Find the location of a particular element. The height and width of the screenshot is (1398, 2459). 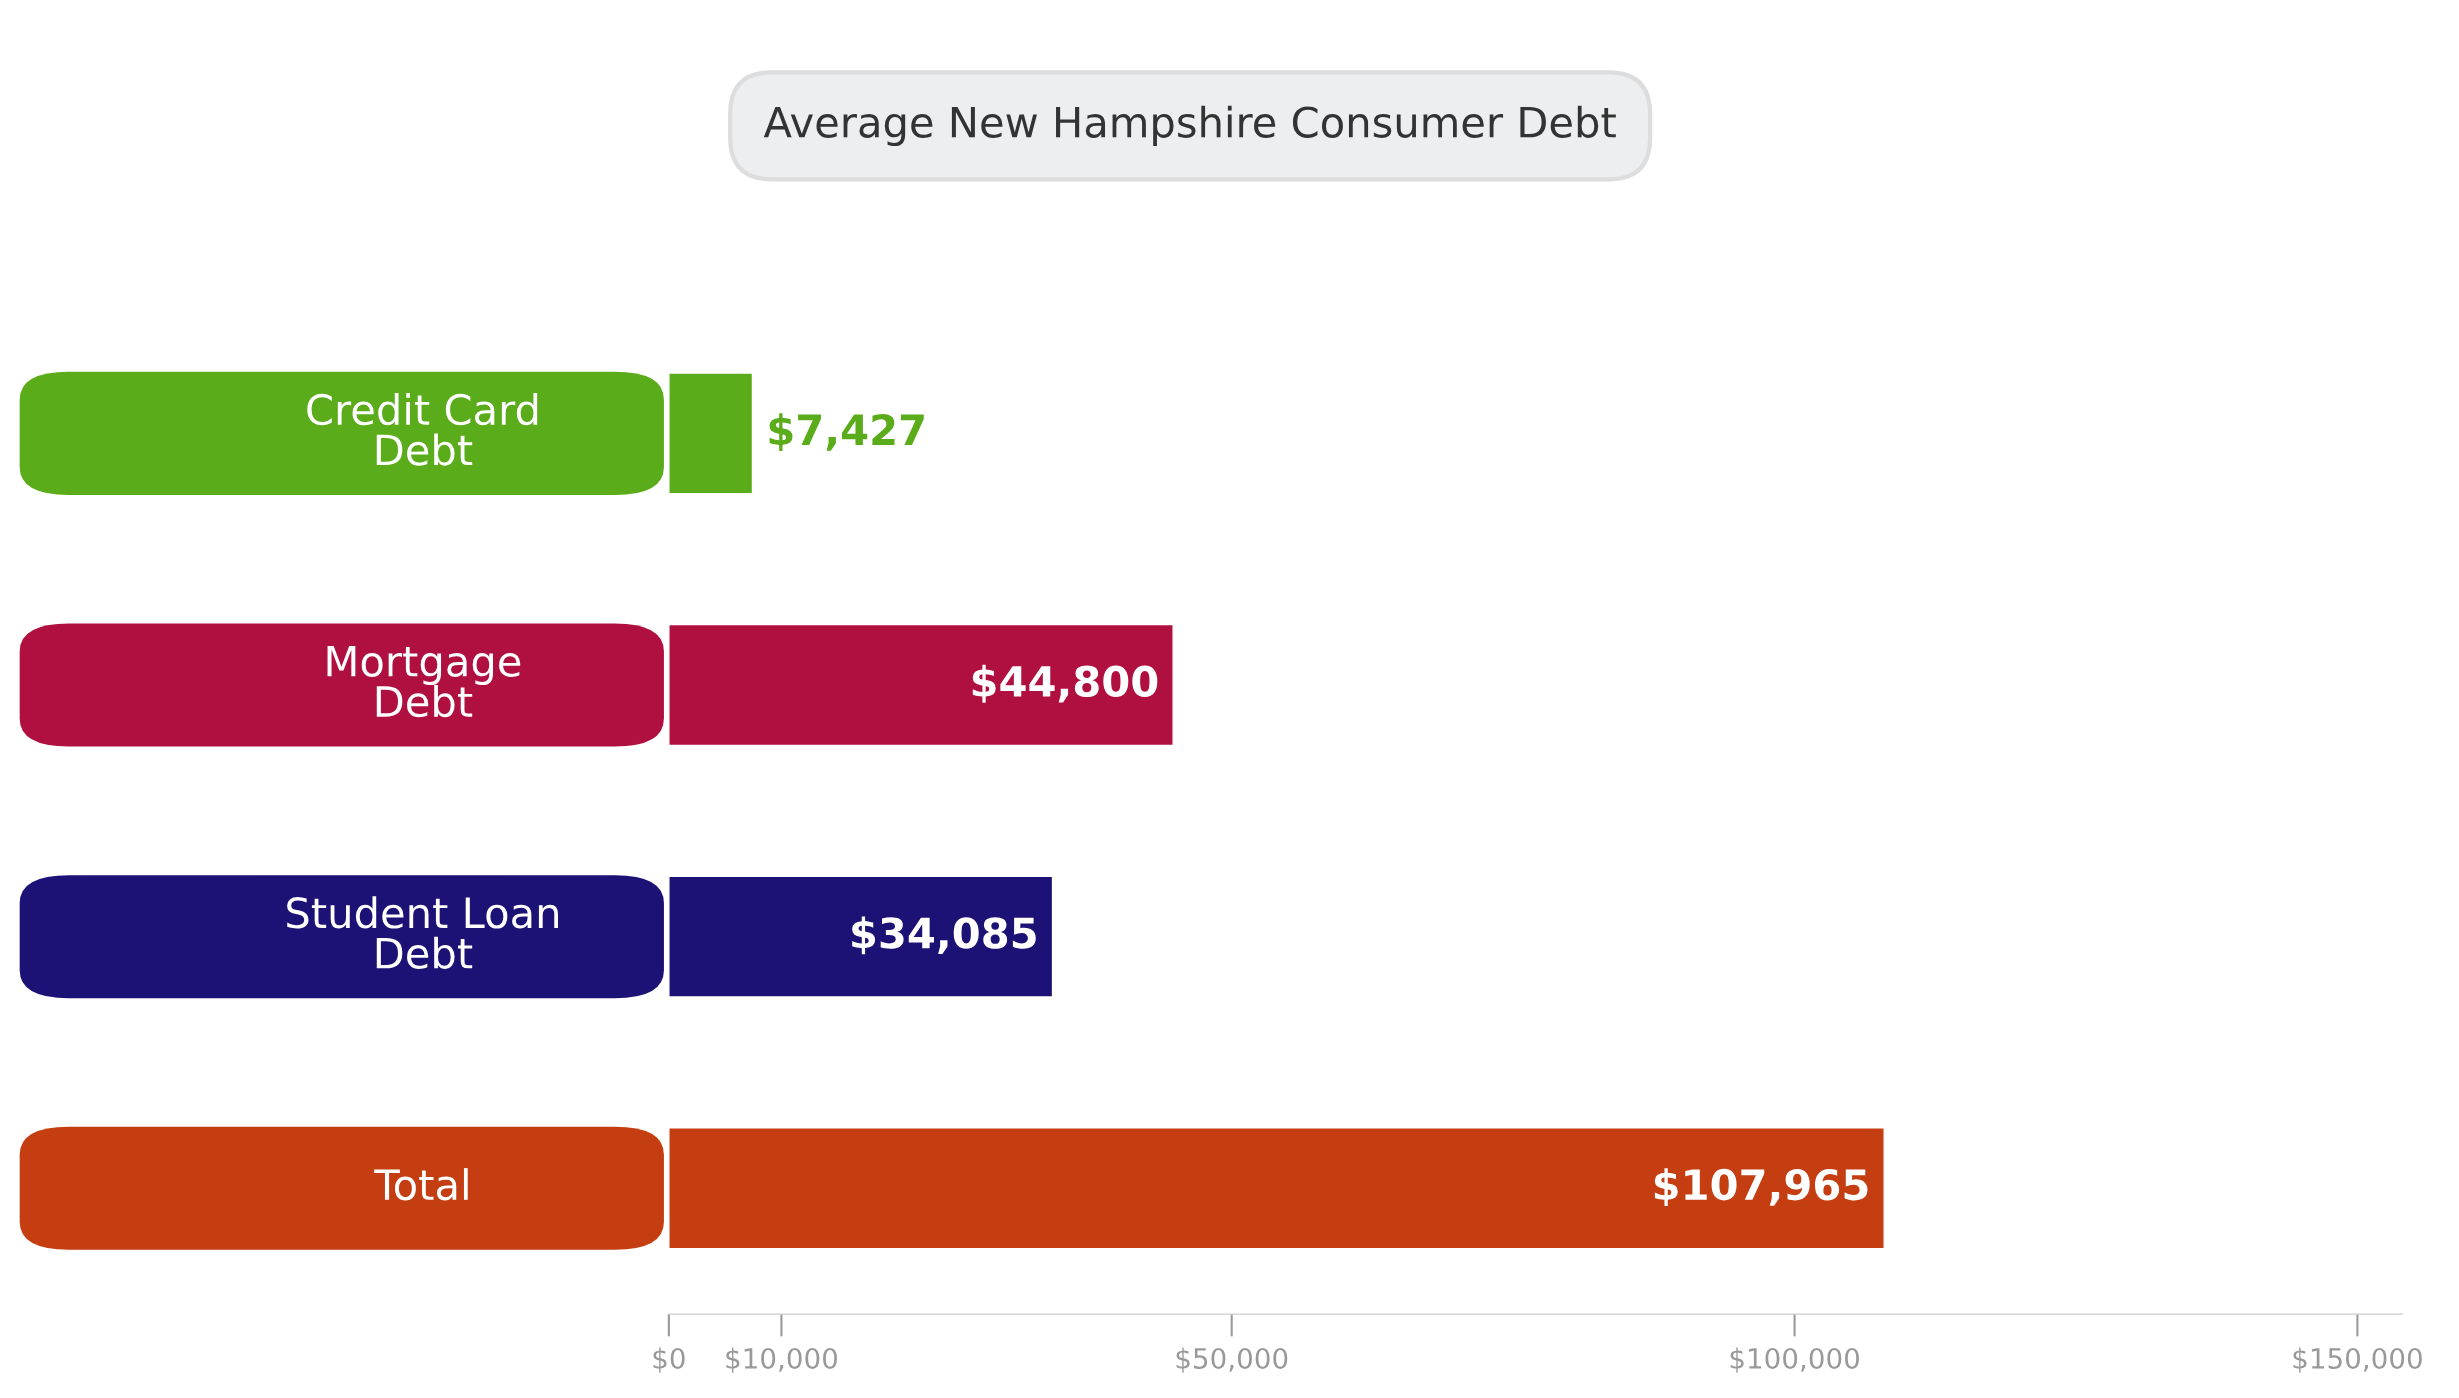

data-label: $107,965 is located at coordinates (1761, 1187).